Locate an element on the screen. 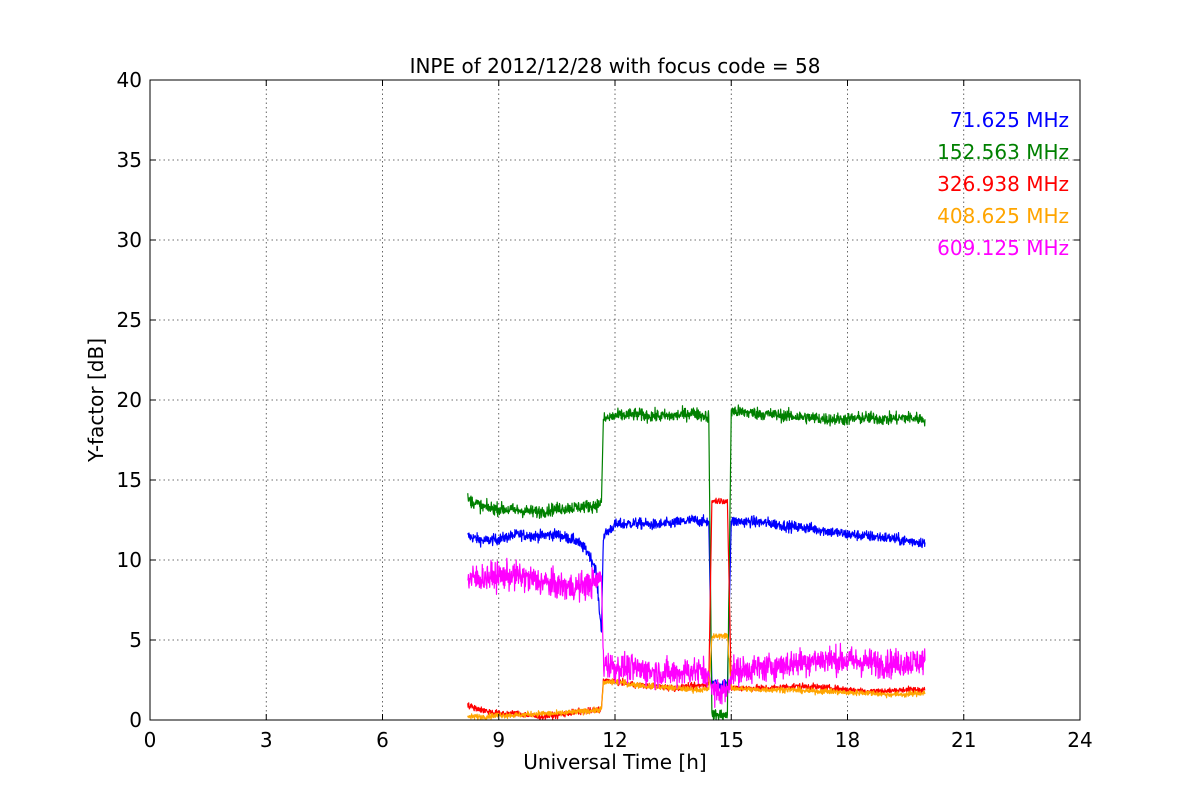 The image size is (1200, 800). x-axis-label: Universal Time [h] is located at coordinates (614, 762).